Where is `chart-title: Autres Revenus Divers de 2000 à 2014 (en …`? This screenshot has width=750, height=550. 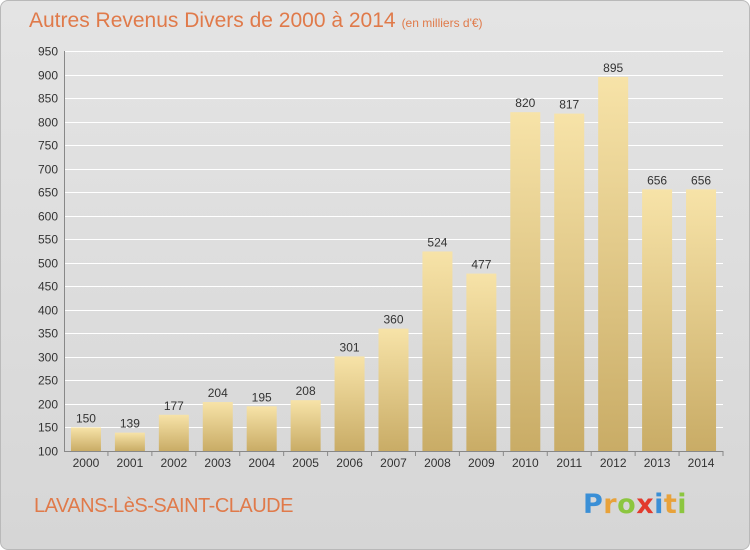 chart-title: Autres Revenus Divers de 2000 à 2014 (en … is located at coordinates (256, 21).